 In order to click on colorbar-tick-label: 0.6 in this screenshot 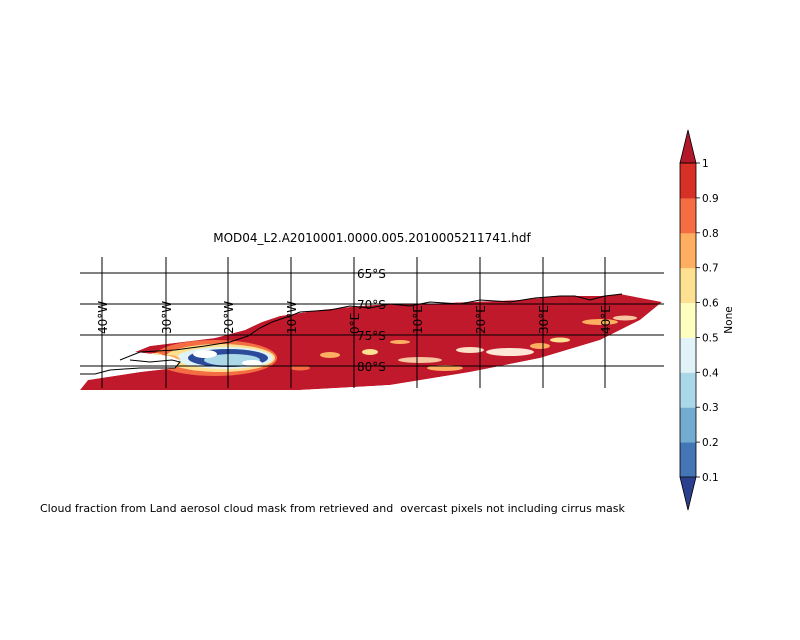, I will do `click(710, 304)`.